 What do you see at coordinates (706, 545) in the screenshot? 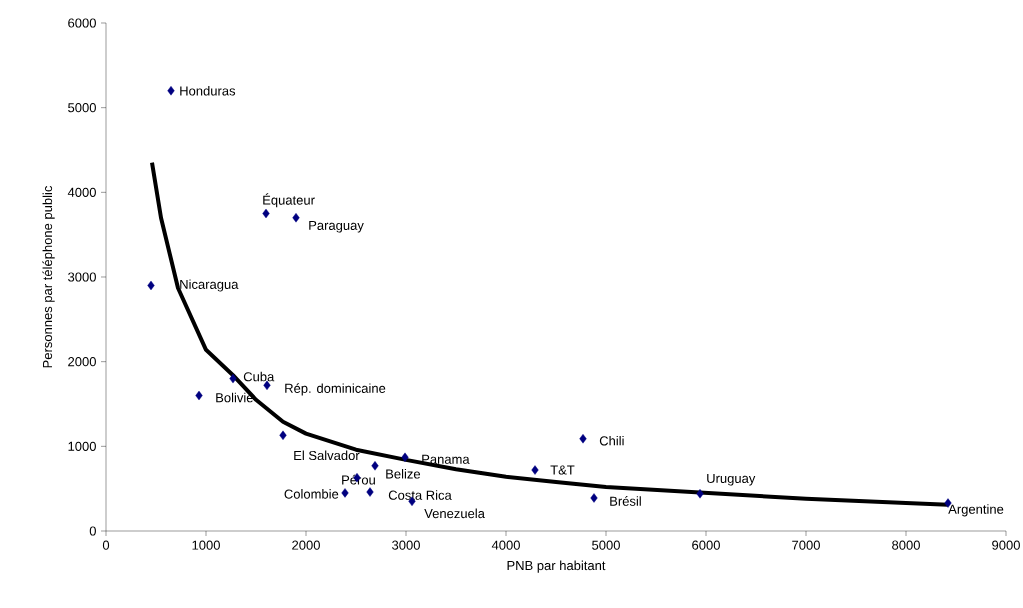
I see `x-tick-label: 6000` at bounding box center [706, 545].